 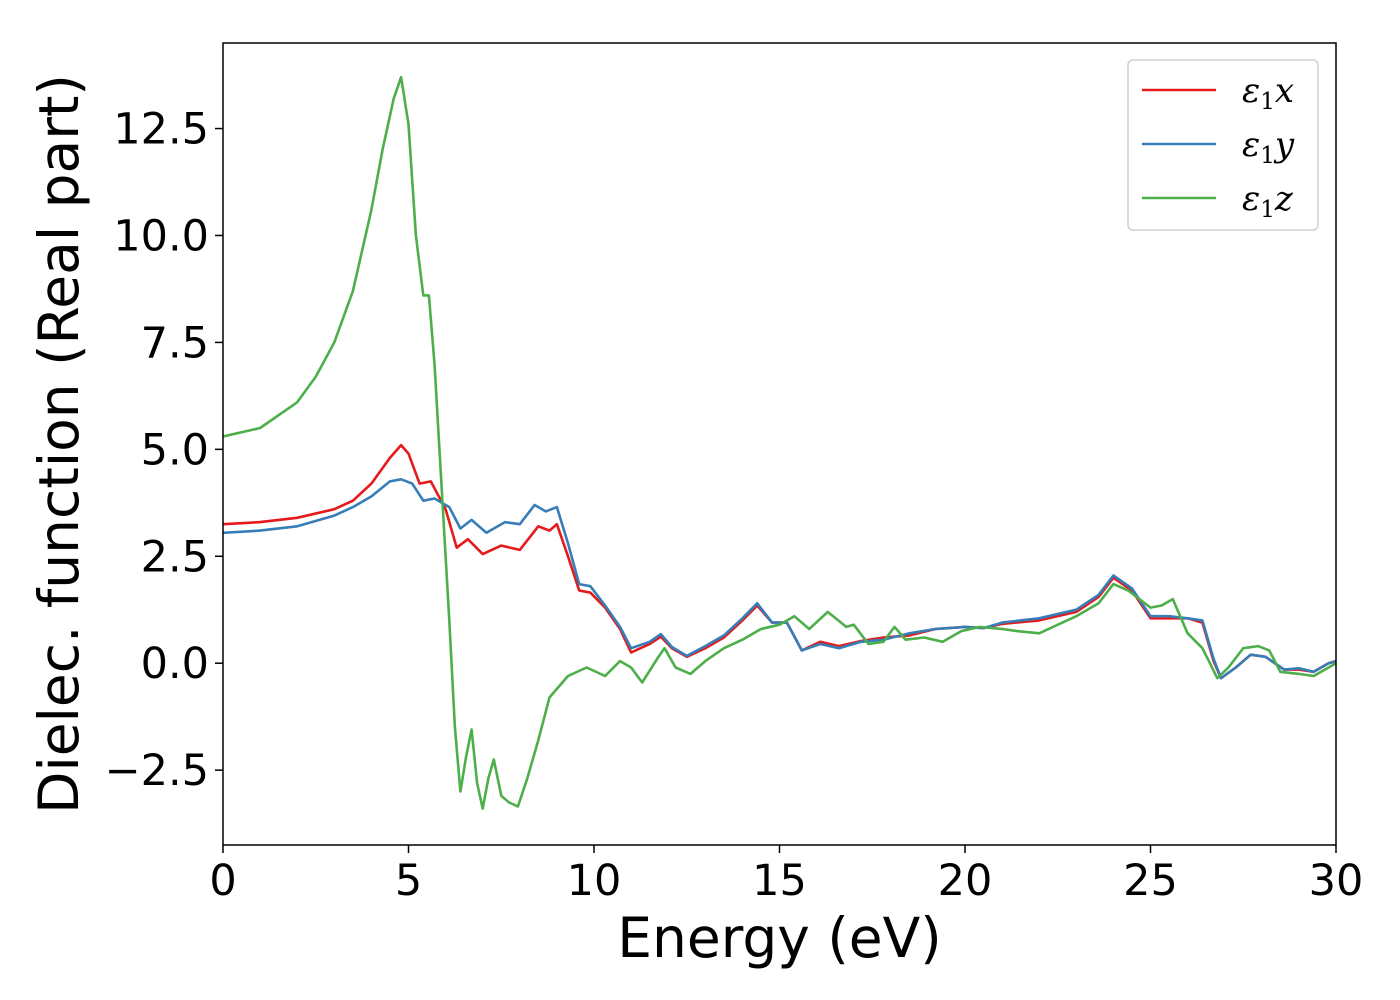 What do you see at coordinates (1336, 881) in the screenshot?
I see `x-tick-label: 30` at bounding box center [1336, 881].